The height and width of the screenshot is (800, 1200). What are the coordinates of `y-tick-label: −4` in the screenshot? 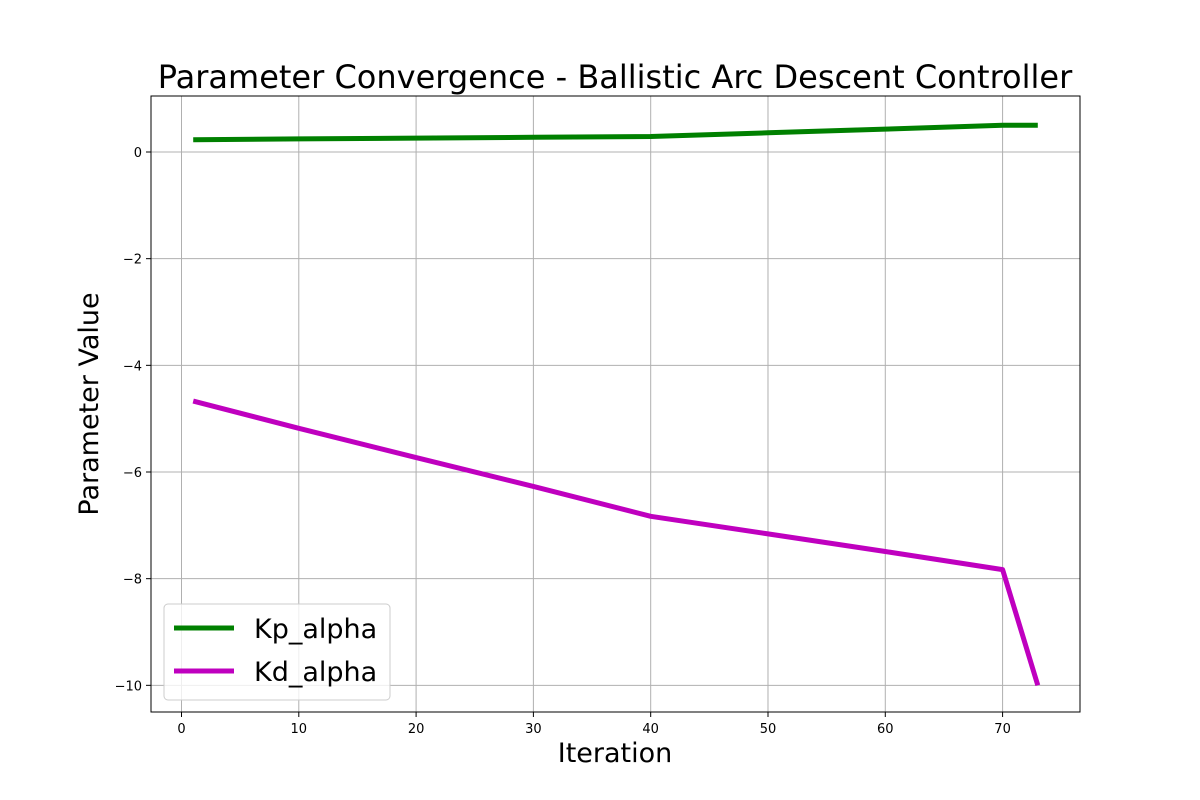 It's located at (132, 366).